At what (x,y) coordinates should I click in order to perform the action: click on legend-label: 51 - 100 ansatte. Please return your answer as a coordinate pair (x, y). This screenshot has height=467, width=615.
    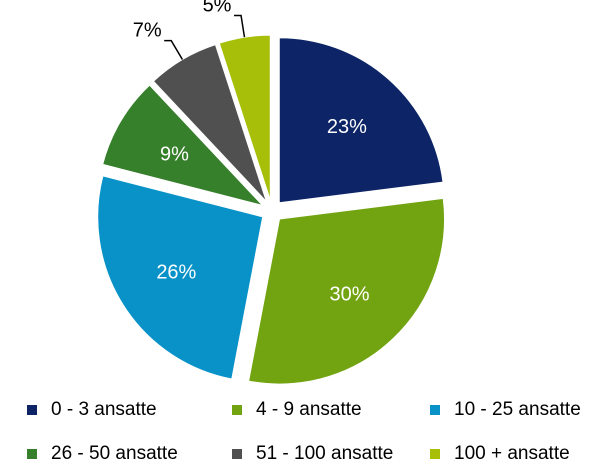
    Looking at the image, I should click on (325, 453).